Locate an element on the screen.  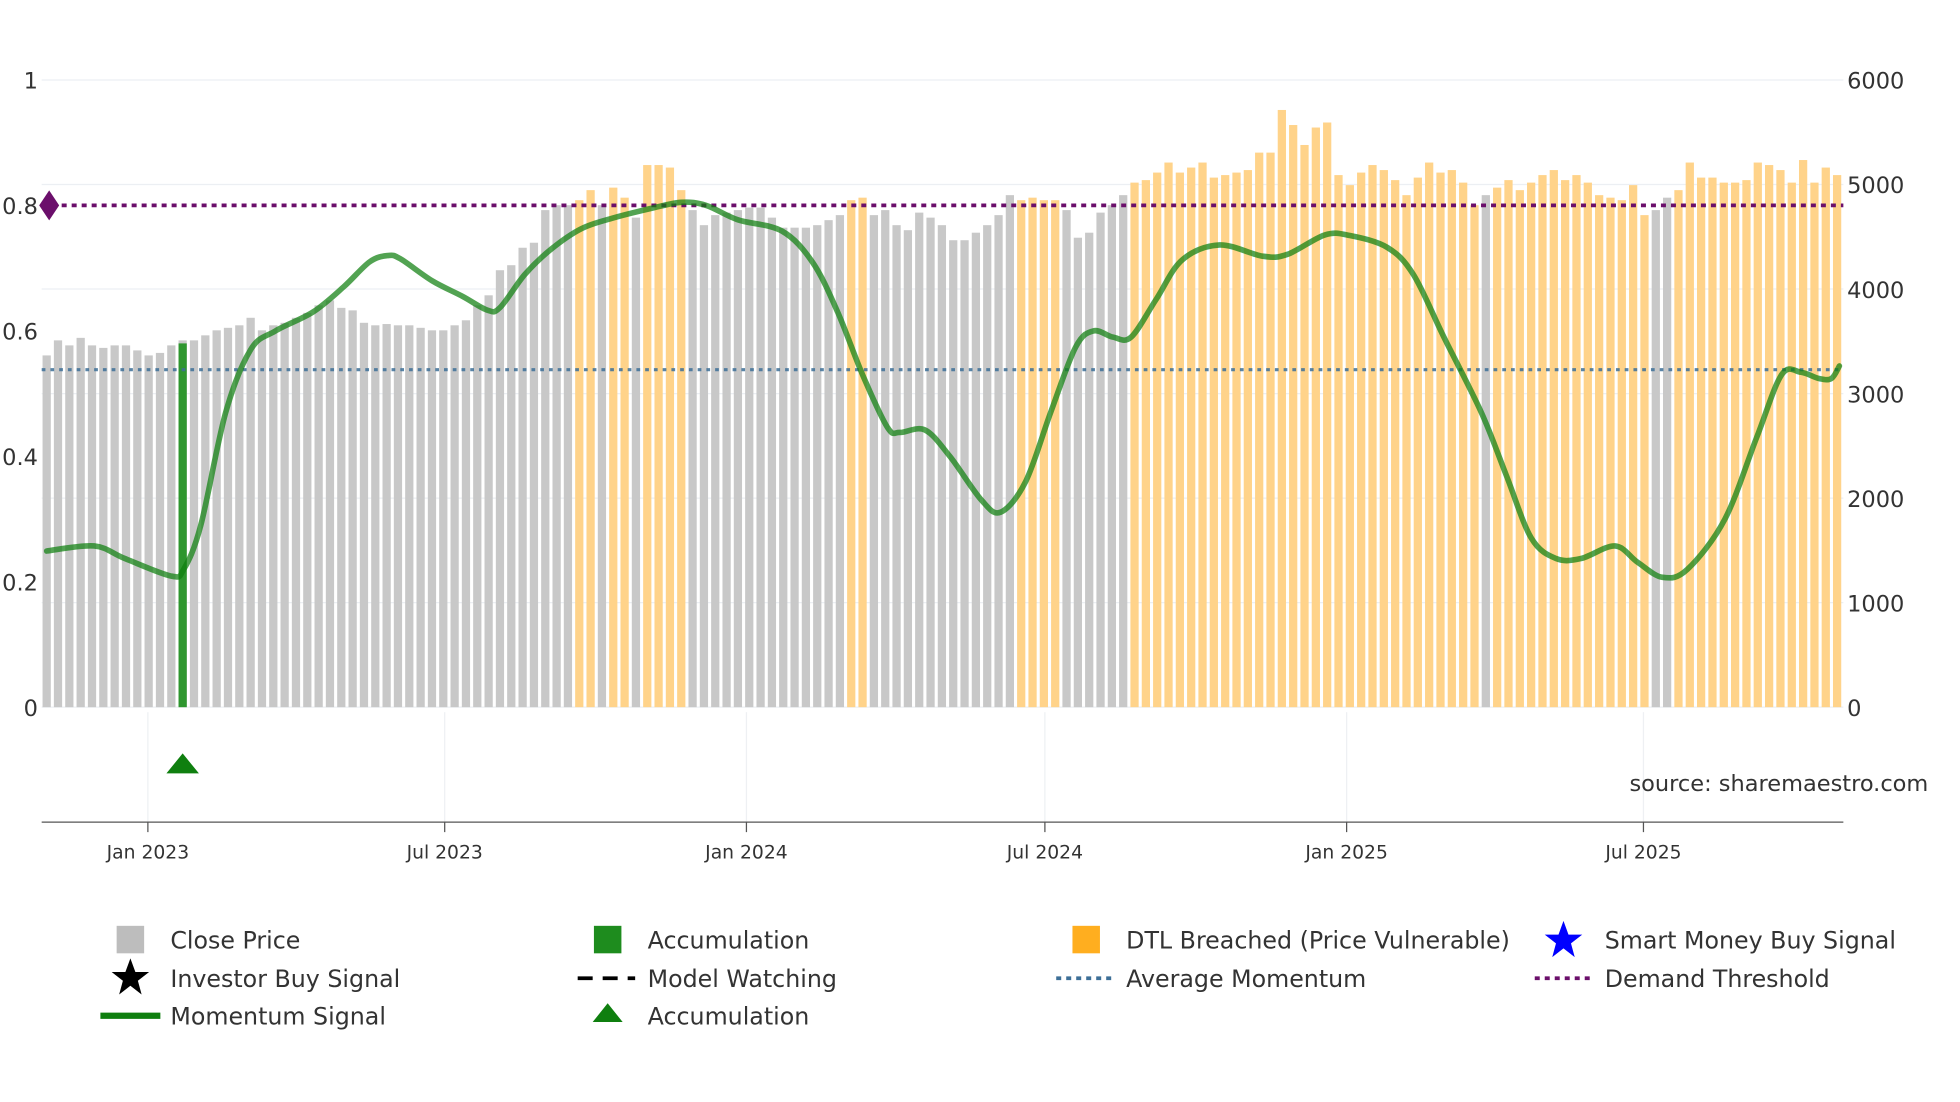
legend-investor-buy-signal: Investor Buy Signal is located at coordinates (285, 979).